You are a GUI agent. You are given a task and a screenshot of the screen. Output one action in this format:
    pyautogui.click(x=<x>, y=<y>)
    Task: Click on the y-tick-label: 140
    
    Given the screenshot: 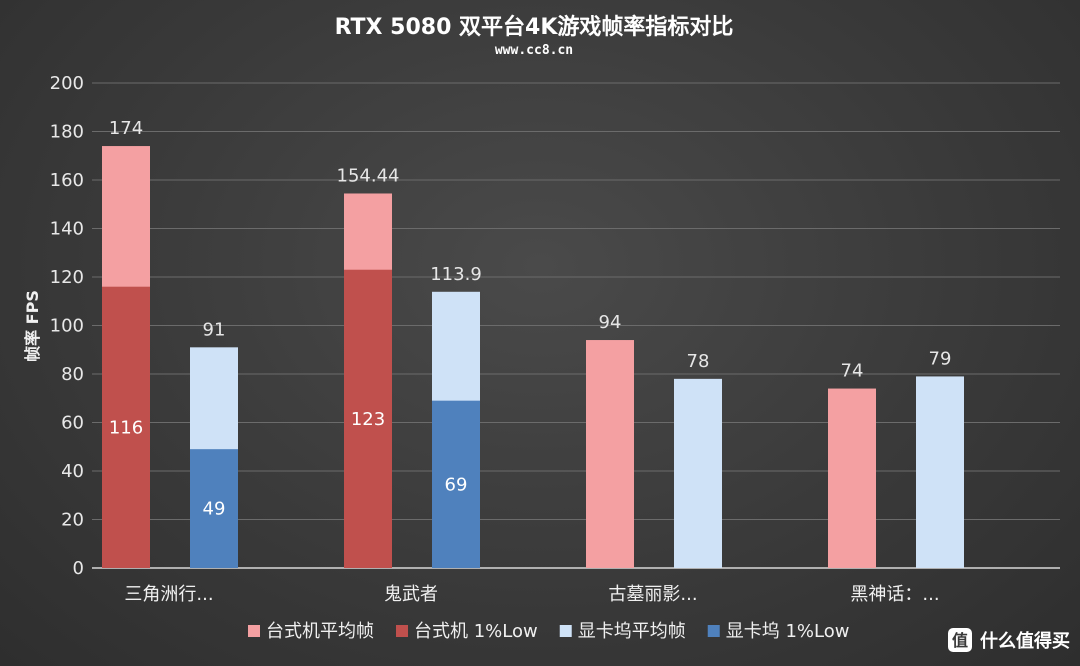 What is the action you would take?
    pyautogui.click(x=67, y=229)
    